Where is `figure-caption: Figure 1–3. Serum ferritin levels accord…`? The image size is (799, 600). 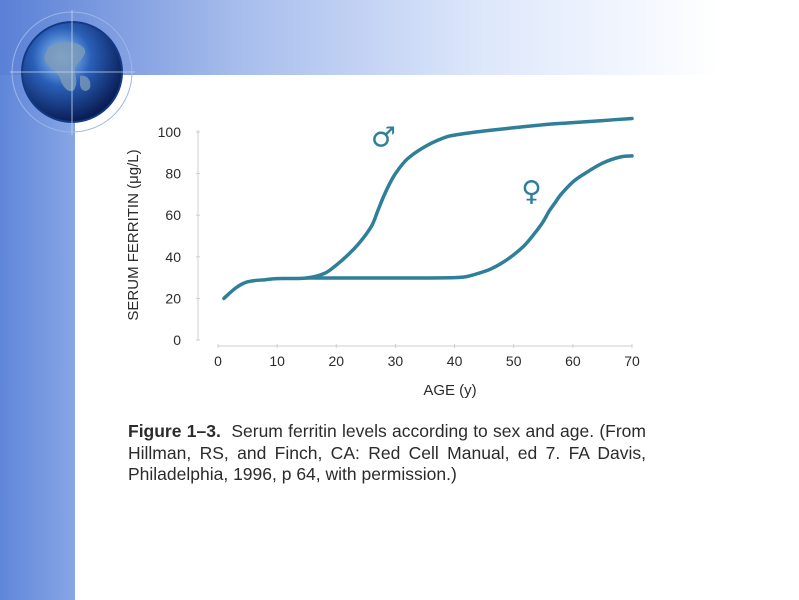
figure-caption: Figure 1–3. Serum ferritin levels accord… is located at coordinates (387, 453).